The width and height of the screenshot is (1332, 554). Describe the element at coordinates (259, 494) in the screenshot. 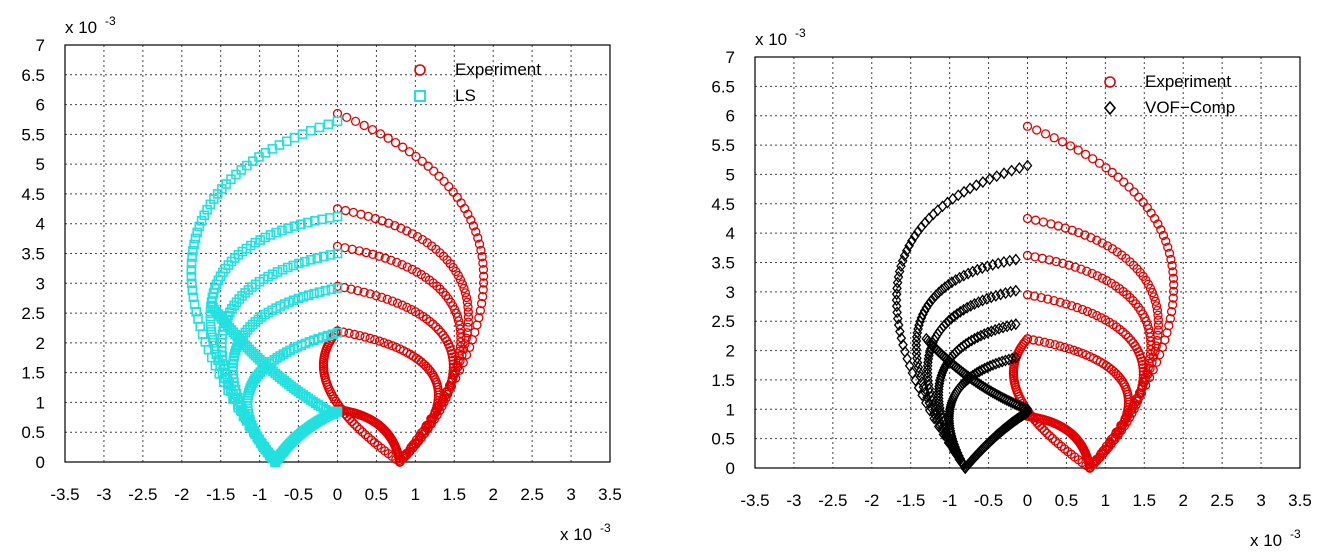

I see `x-tick-label: -1` at that location.